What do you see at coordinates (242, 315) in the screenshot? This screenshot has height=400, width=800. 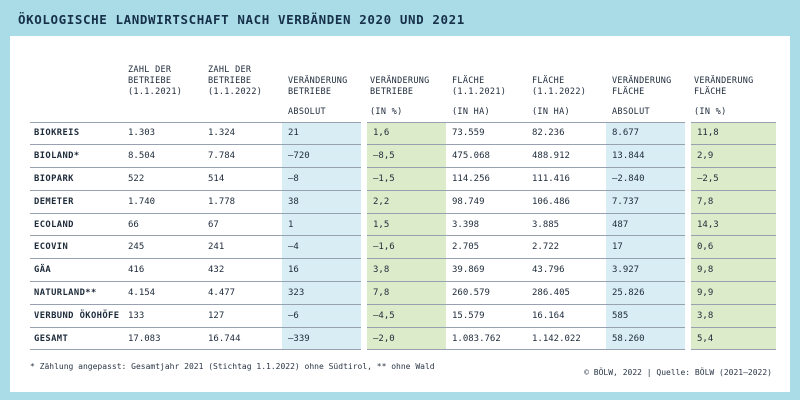 I see `table-cell: 127` at bounding box center [242, 315].